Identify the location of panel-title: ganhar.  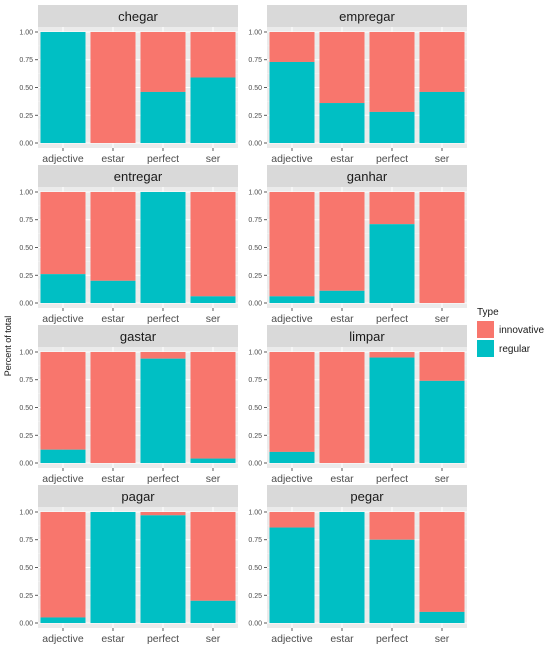
(367, 176).